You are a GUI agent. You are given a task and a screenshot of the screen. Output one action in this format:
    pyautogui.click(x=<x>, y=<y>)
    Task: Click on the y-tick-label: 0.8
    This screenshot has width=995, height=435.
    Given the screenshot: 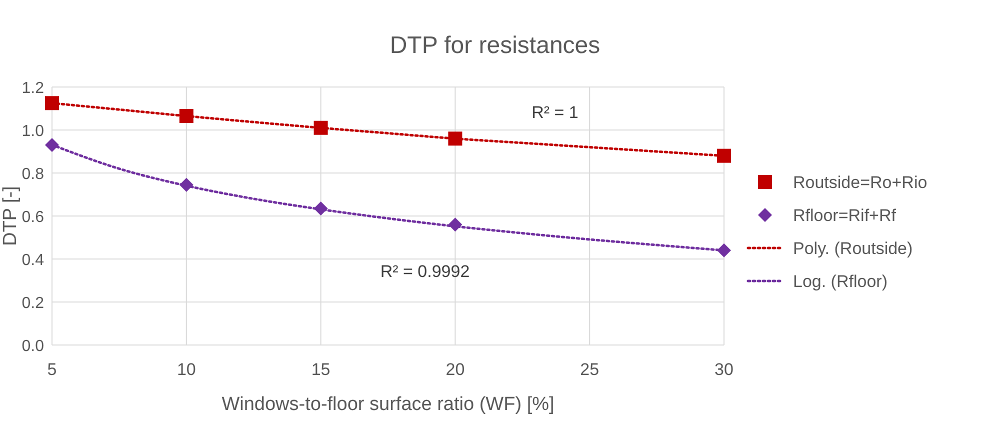 What is the action you would take?
    pyautogui.click(x=33, y=174)
    